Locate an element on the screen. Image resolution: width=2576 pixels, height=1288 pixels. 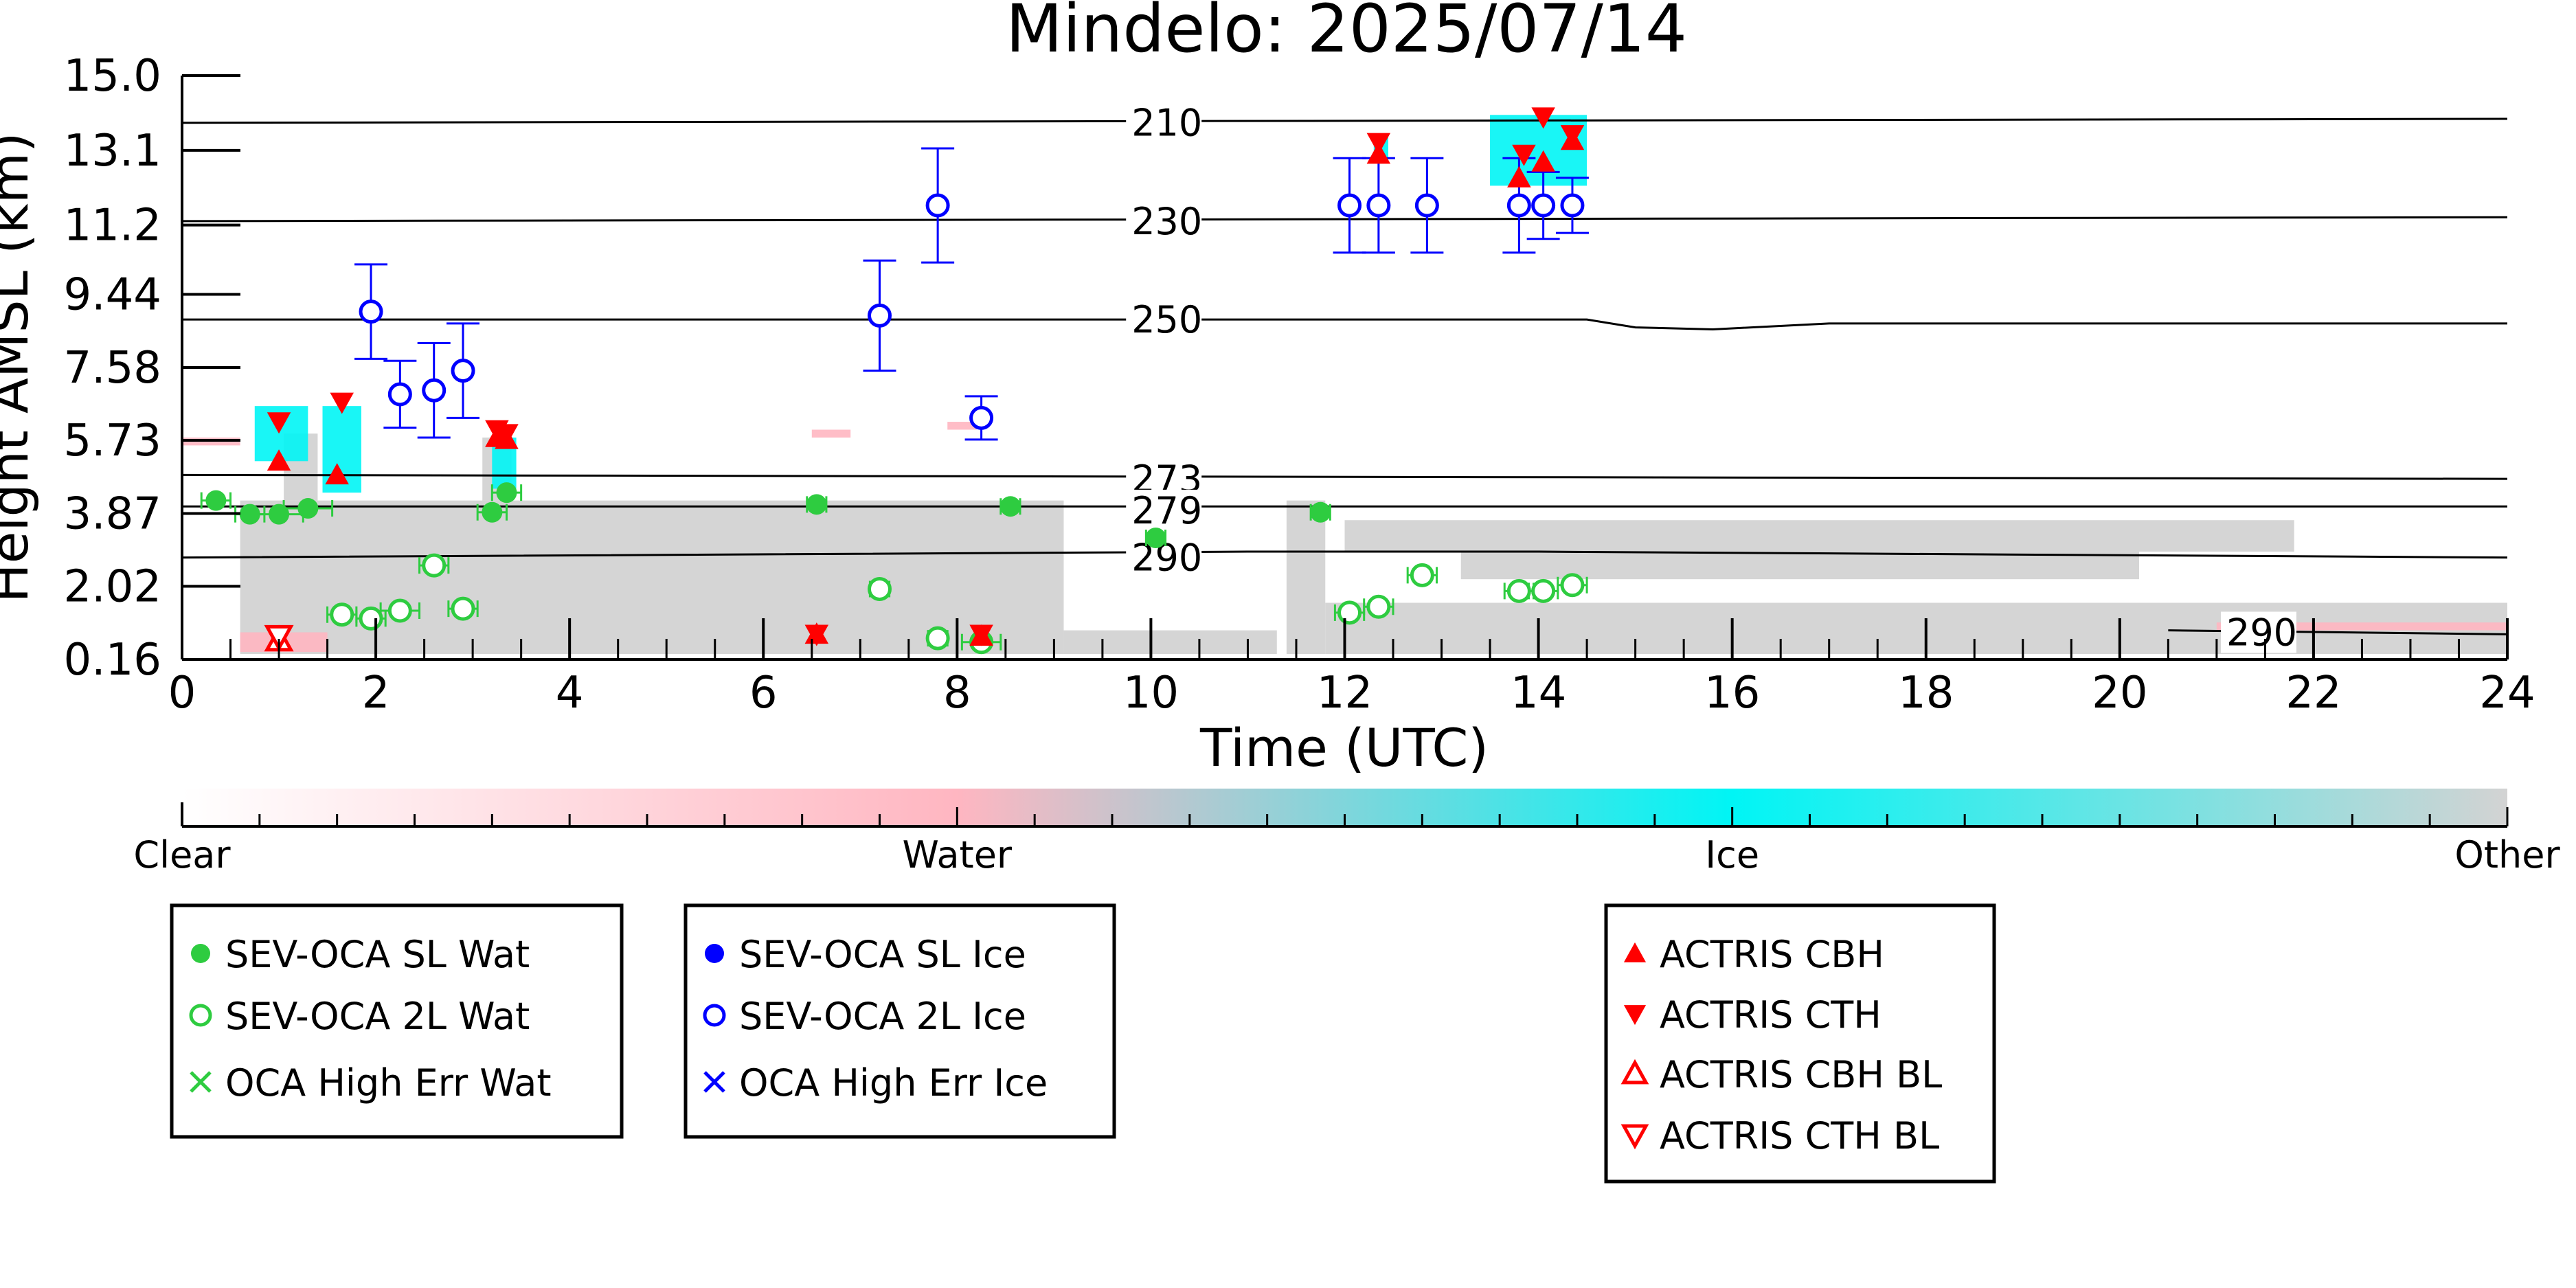
x-tick-label: 0 is located at coordinates (182, 693).